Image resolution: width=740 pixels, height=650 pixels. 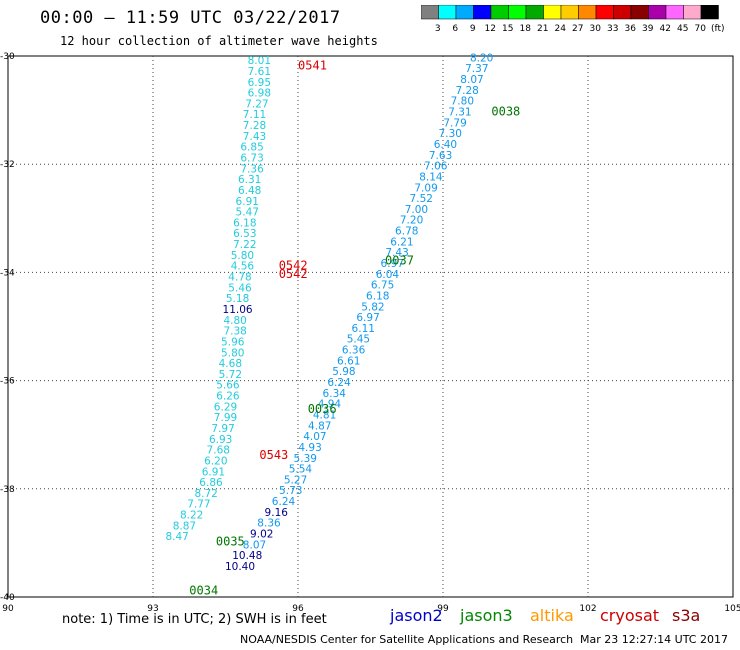 I want to click on swh-value: 8.22, so click(x=191, y=516).